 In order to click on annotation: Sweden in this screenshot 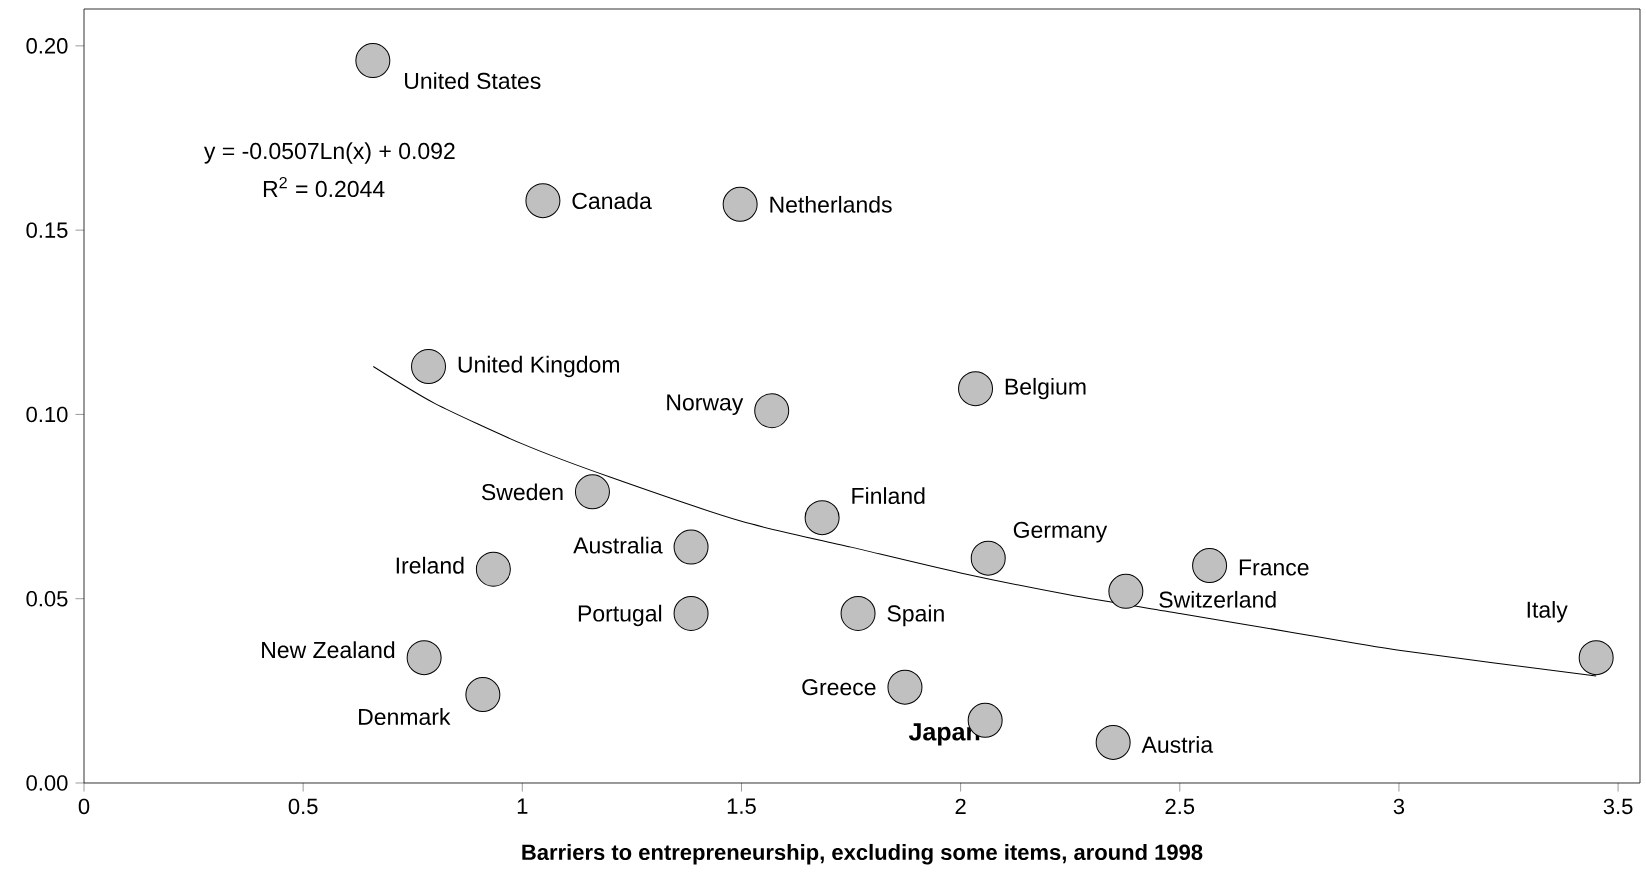, I will do `click(522, 492)`.